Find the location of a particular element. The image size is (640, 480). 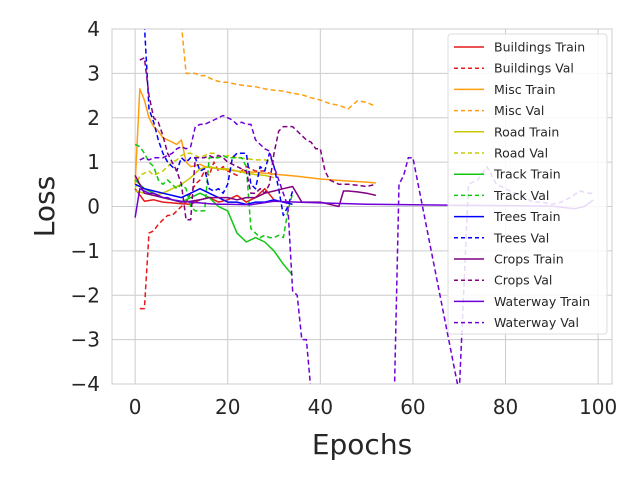

legend-label: Track Val is located at coordinates (521, 195).